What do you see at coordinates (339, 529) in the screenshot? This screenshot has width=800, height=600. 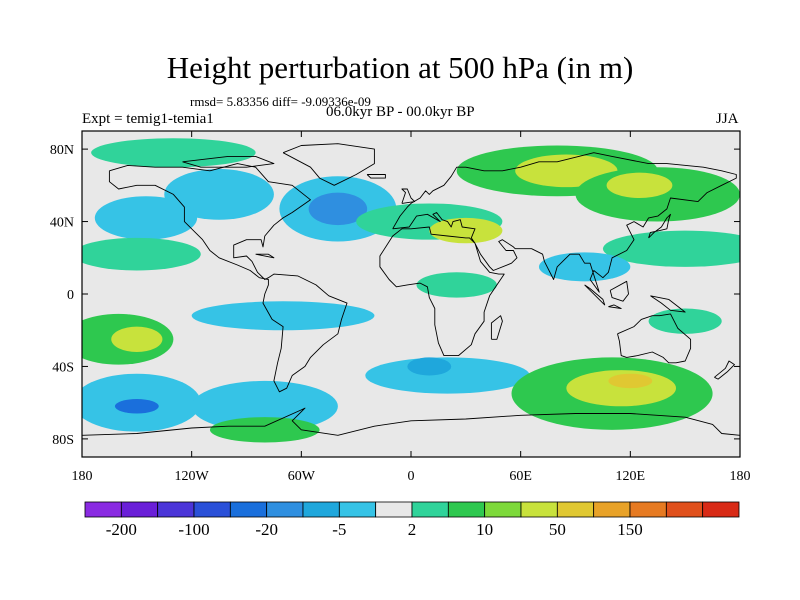 I see `colorbar-label: -5` at bounding box center [339, 529].